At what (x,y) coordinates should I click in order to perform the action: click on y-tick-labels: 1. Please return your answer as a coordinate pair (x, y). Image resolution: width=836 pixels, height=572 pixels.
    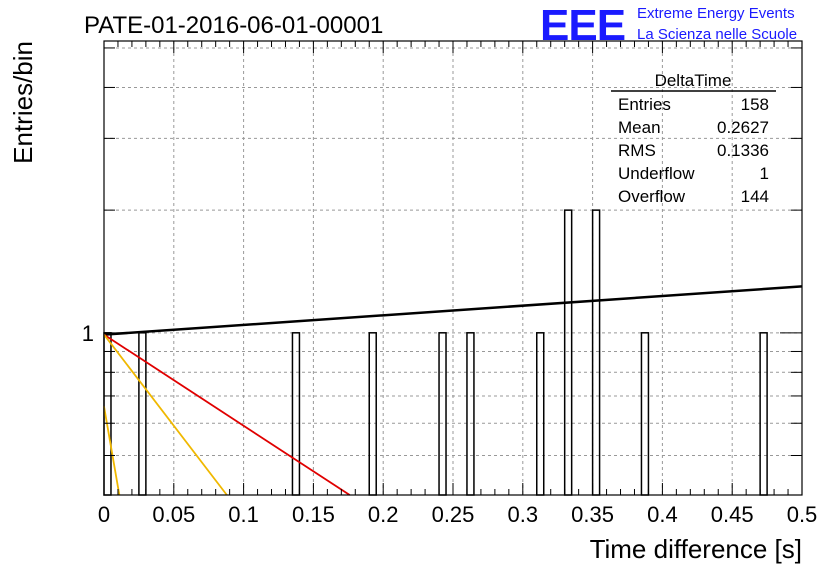
    Looking at the image, I should click on (88, 333).